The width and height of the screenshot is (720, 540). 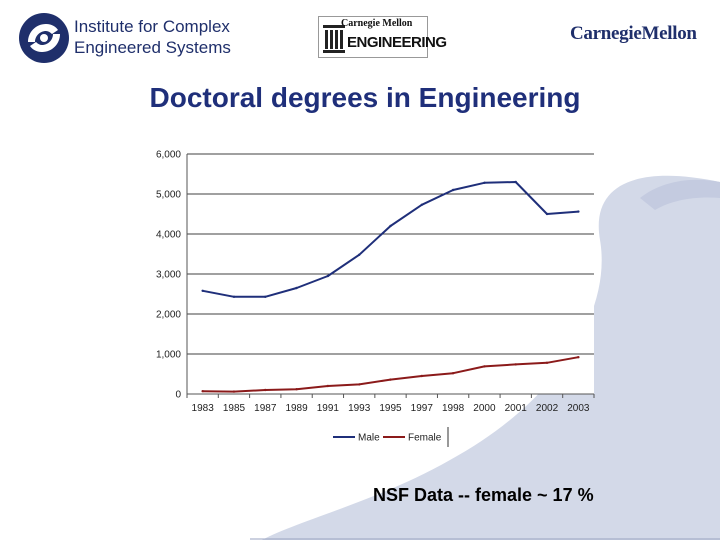 What do you see at coordinates (397, 42) in the screenshot?
I see `engineering-logo-bottom-text: ENGINEERING` at bounding box center [397, 42].